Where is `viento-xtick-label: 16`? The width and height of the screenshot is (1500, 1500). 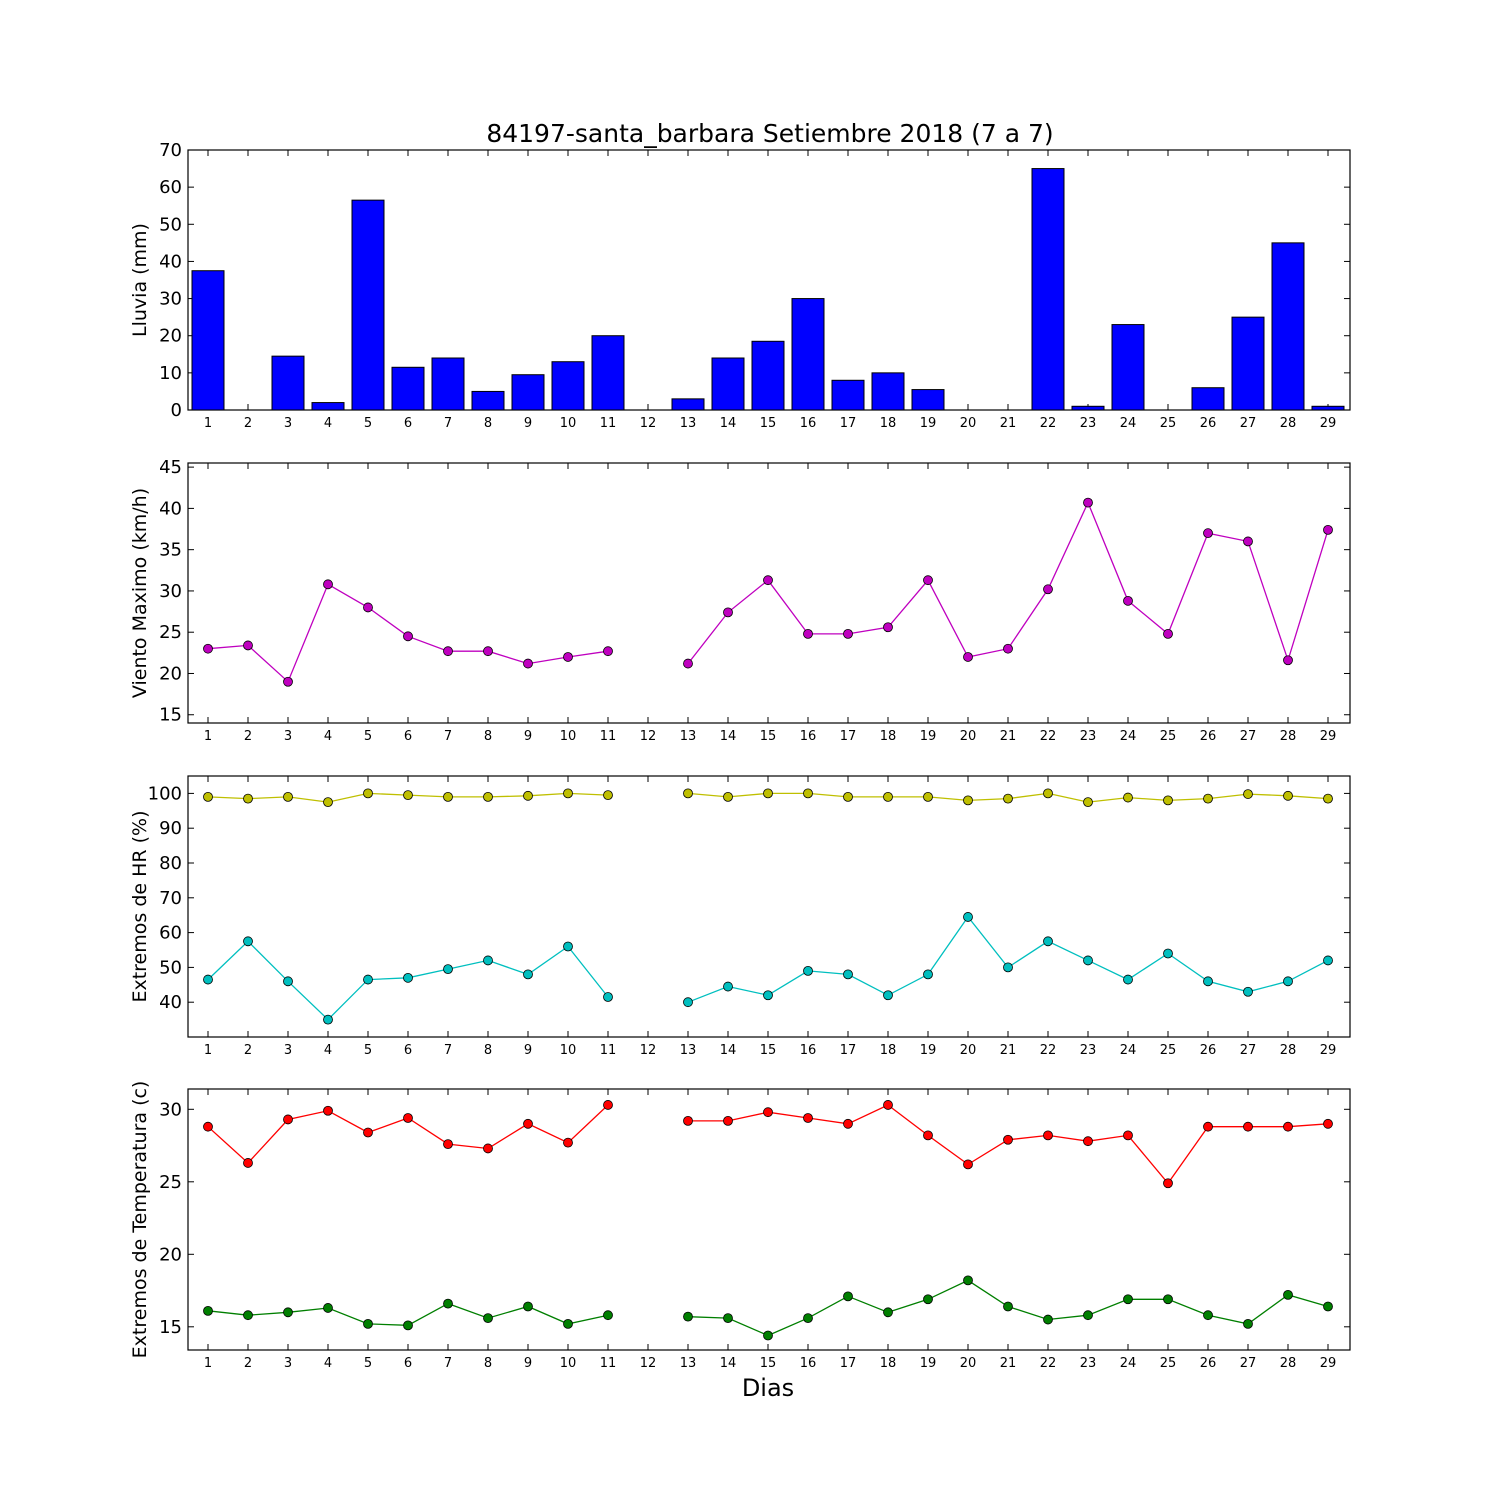
viento-xtick-label: 16 is located at coordinates (808, 736).